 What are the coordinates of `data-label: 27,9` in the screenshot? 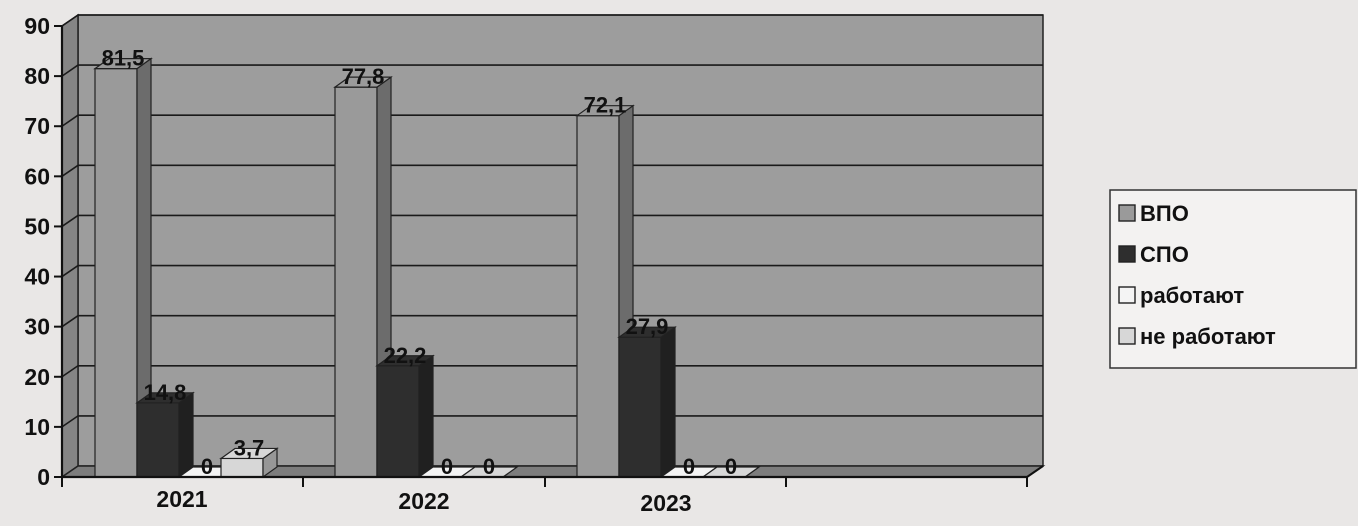 It's located at (647, 326).